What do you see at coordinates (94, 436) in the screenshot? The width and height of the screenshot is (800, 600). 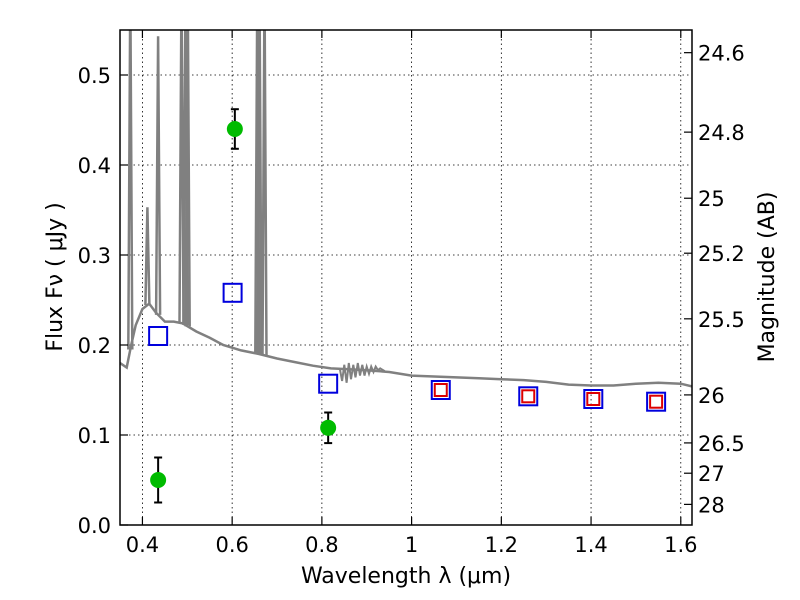 I see `y-tick-label: 0.1` at bounding box center [94, 436].